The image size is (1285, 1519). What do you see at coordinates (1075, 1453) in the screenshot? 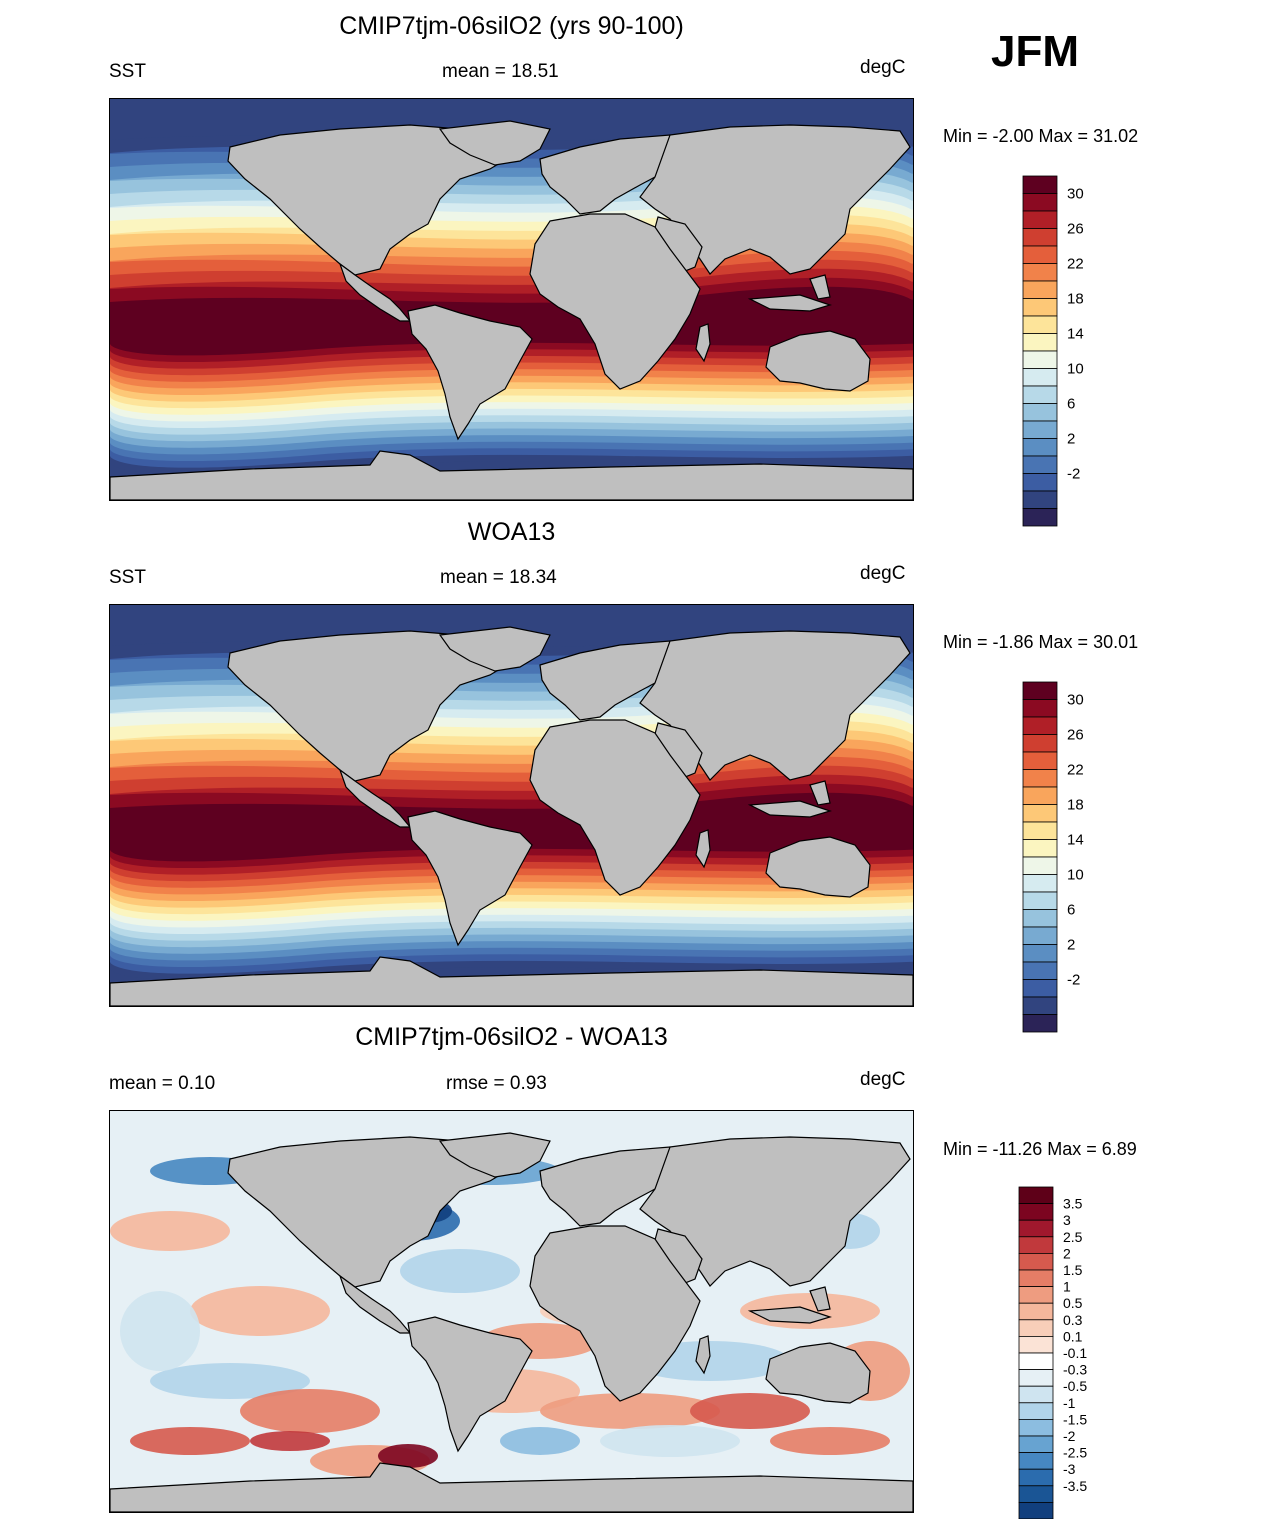
I see `colorbar-tick-label: -2.5` at bounding box center [1075, 1453].